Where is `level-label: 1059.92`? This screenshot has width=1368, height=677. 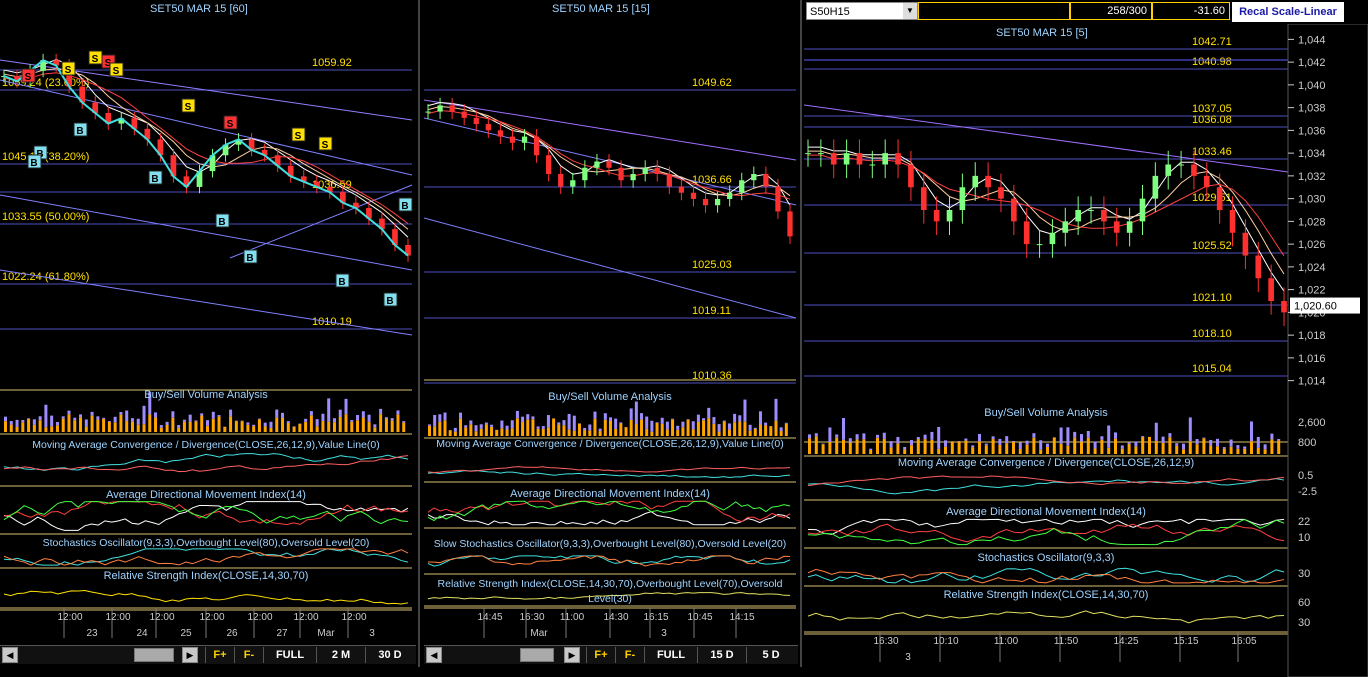
level-label: 1059.92 is located at coordinates (332, 63).